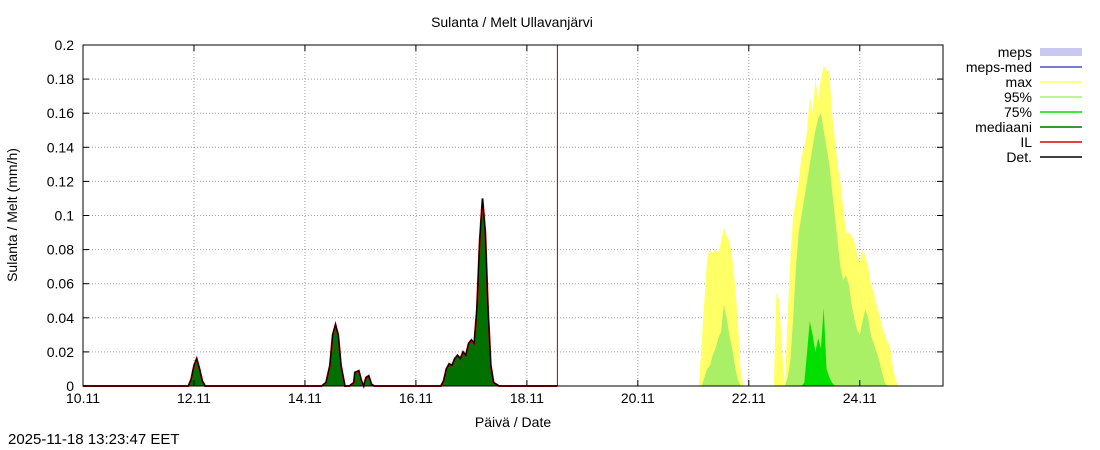 Image resolution: width=1100 pixels, height=450 pixels. Describe the element at coordinates (94, 439) in the screenshot. I see `generated-timestamp: 2025-11-18 13:23:47 EET` at that location.